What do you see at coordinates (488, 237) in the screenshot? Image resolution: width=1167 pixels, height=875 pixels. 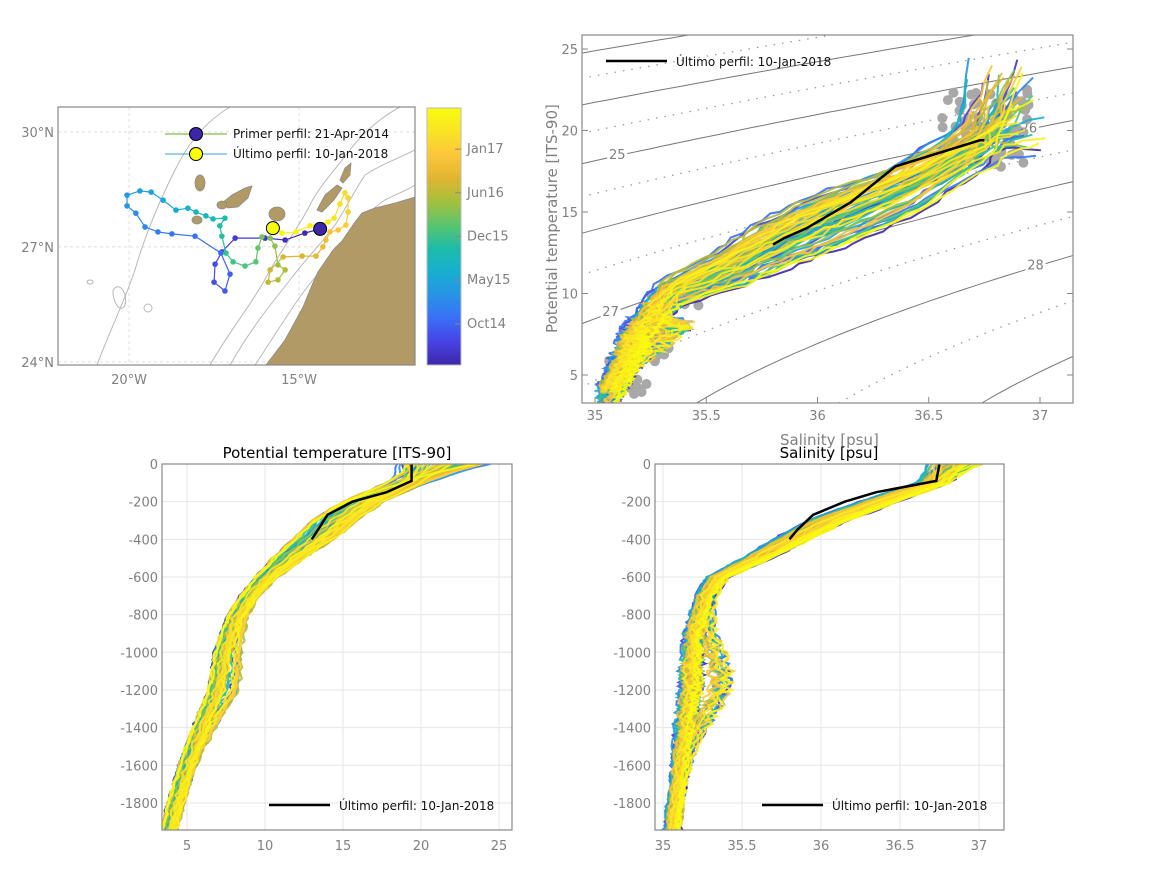 I see `colorbar-tick-label: Dec15` at bounding box center [488, 237].